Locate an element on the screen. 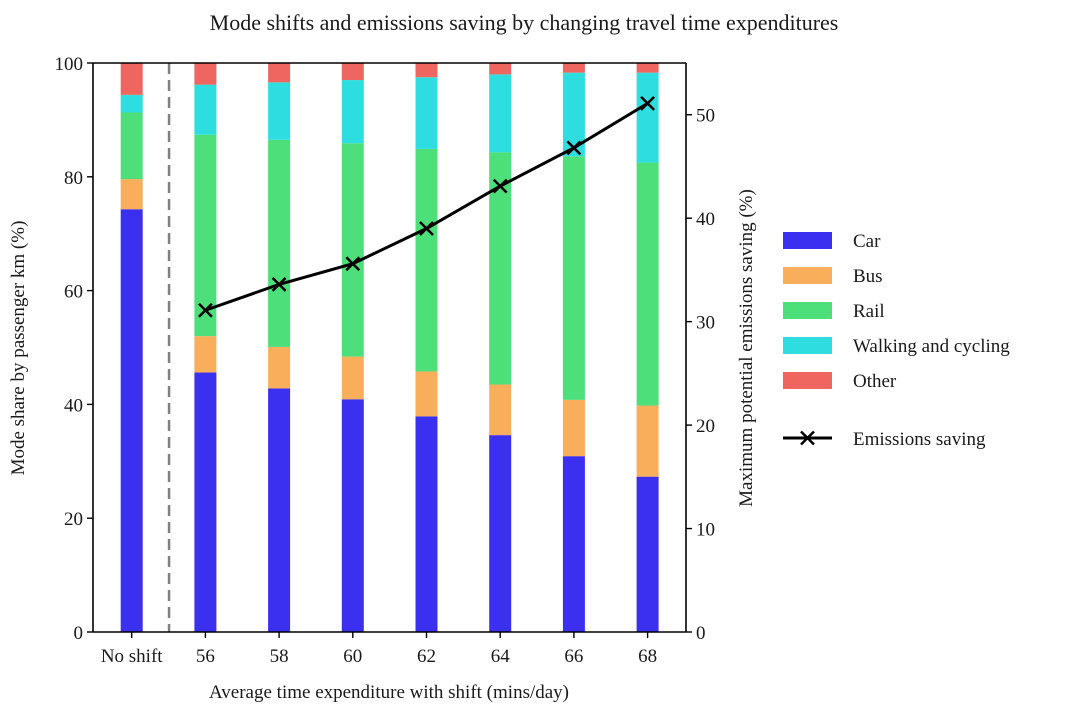 This screenshot has width=1069, height=715. x-tick-label: No shift is located at coordinates (132, 656).